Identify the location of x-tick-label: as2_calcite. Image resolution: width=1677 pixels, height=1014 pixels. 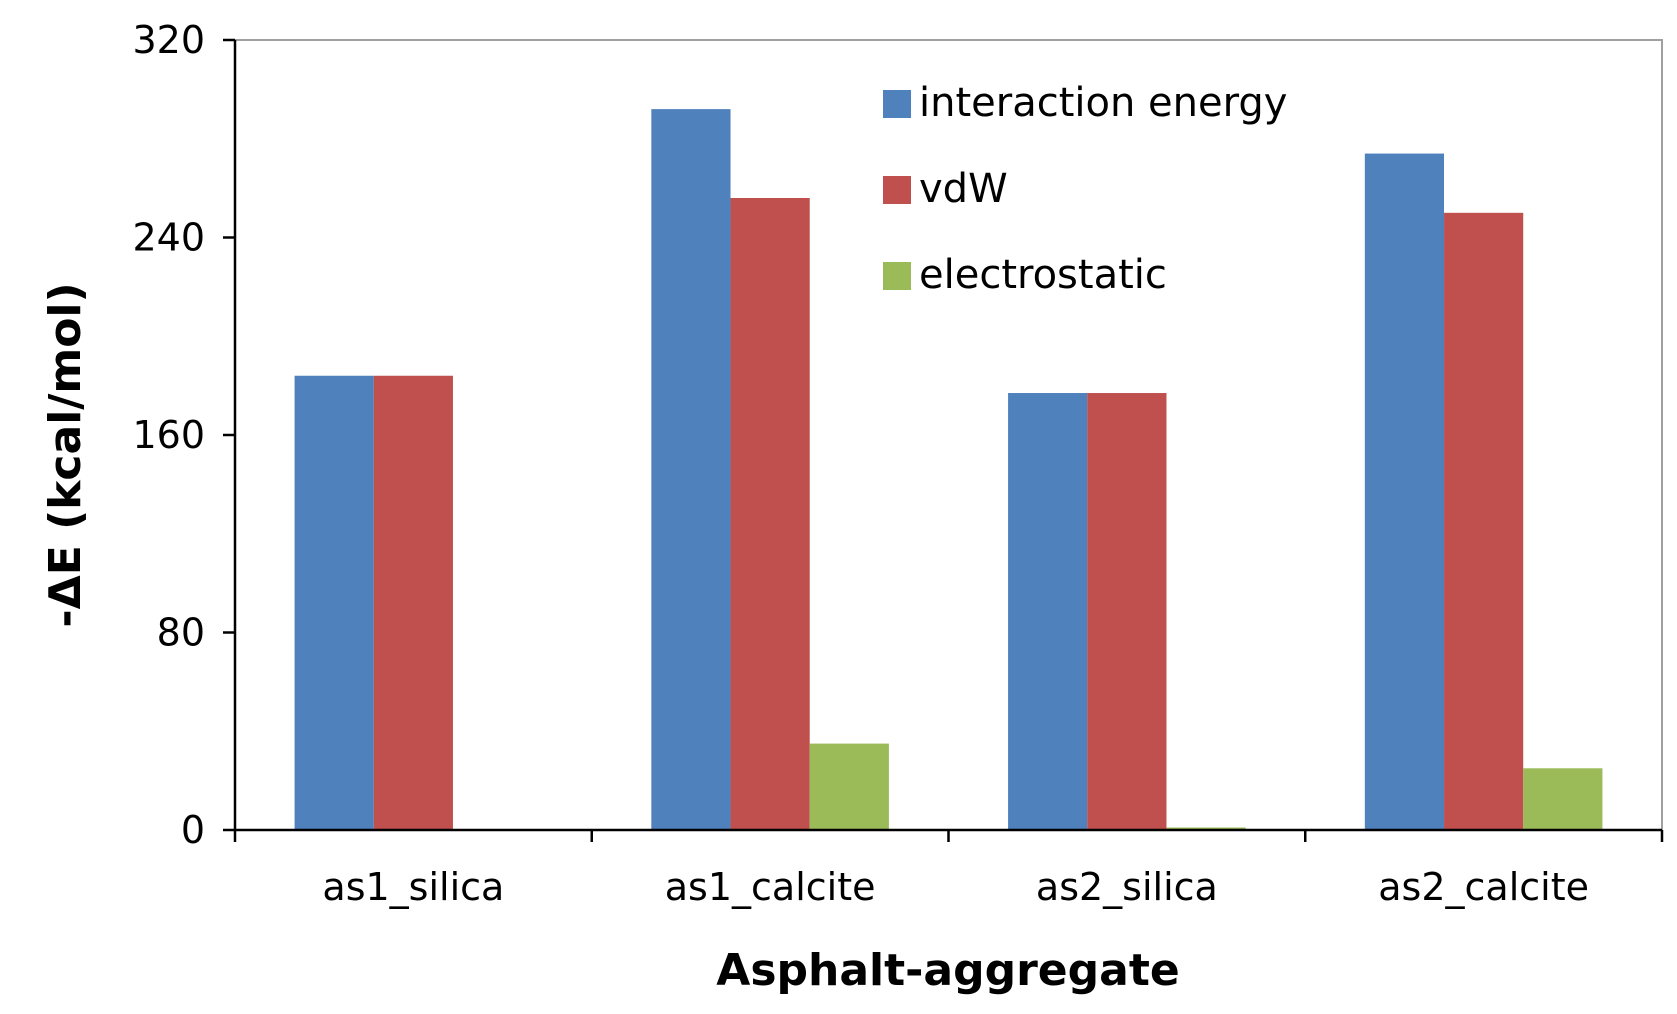
(1483, 887).